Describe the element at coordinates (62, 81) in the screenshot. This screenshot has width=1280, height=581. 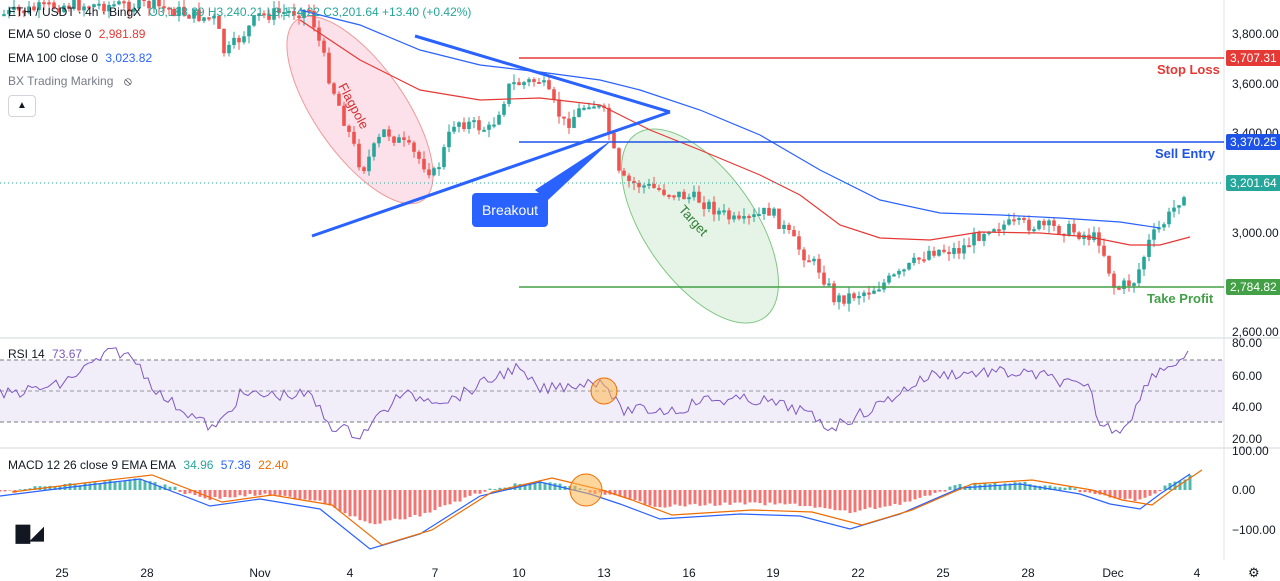
I see `marking-legend: BX Trading Marking` at that location.